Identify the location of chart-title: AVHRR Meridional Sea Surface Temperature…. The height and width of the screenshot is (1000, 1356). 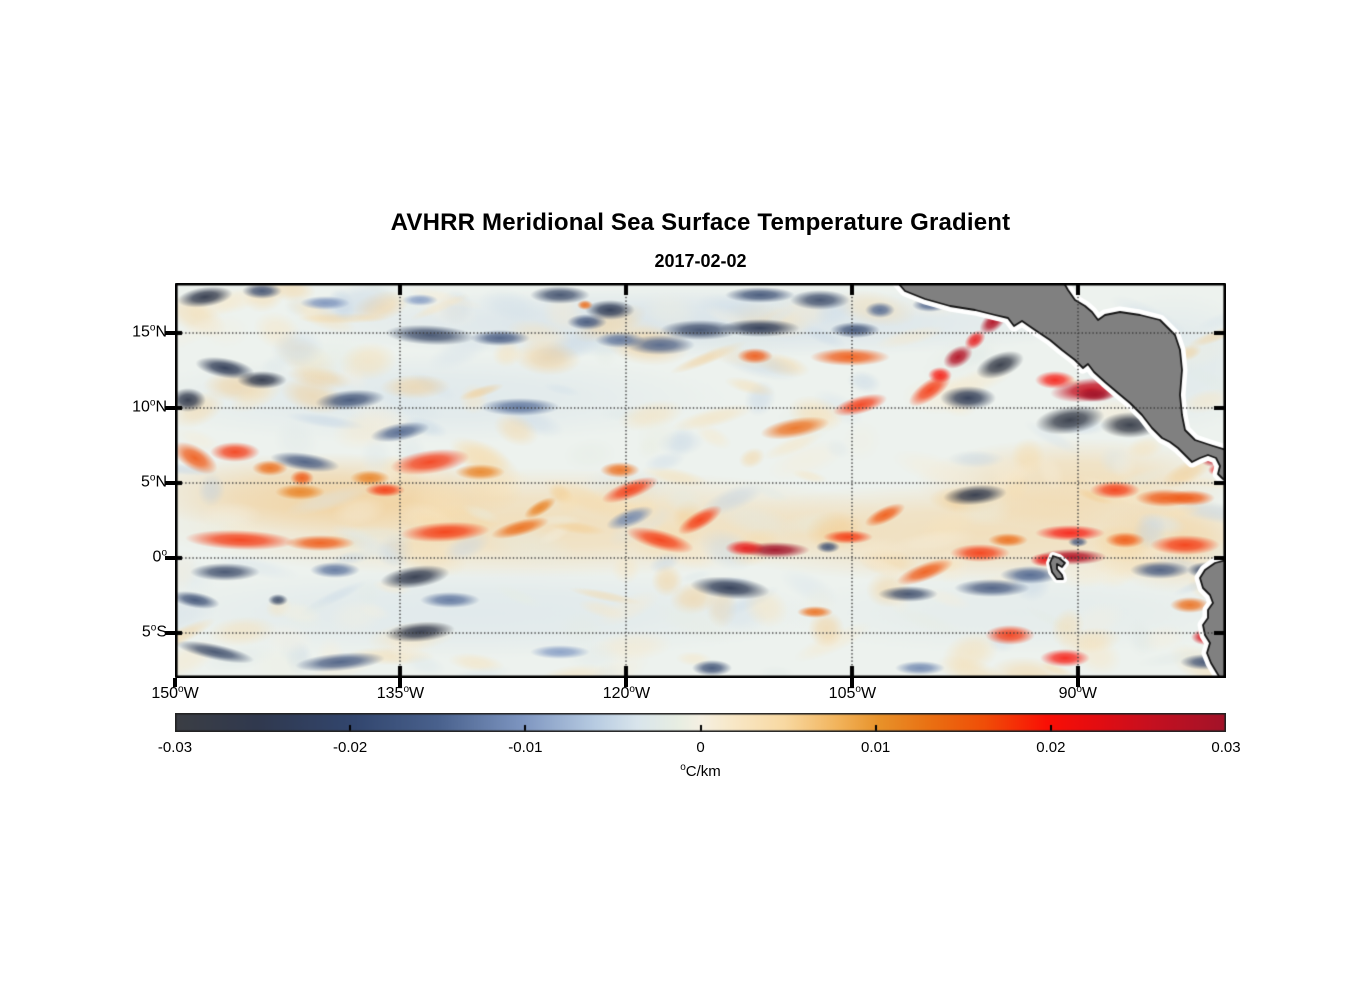
(700, 222).